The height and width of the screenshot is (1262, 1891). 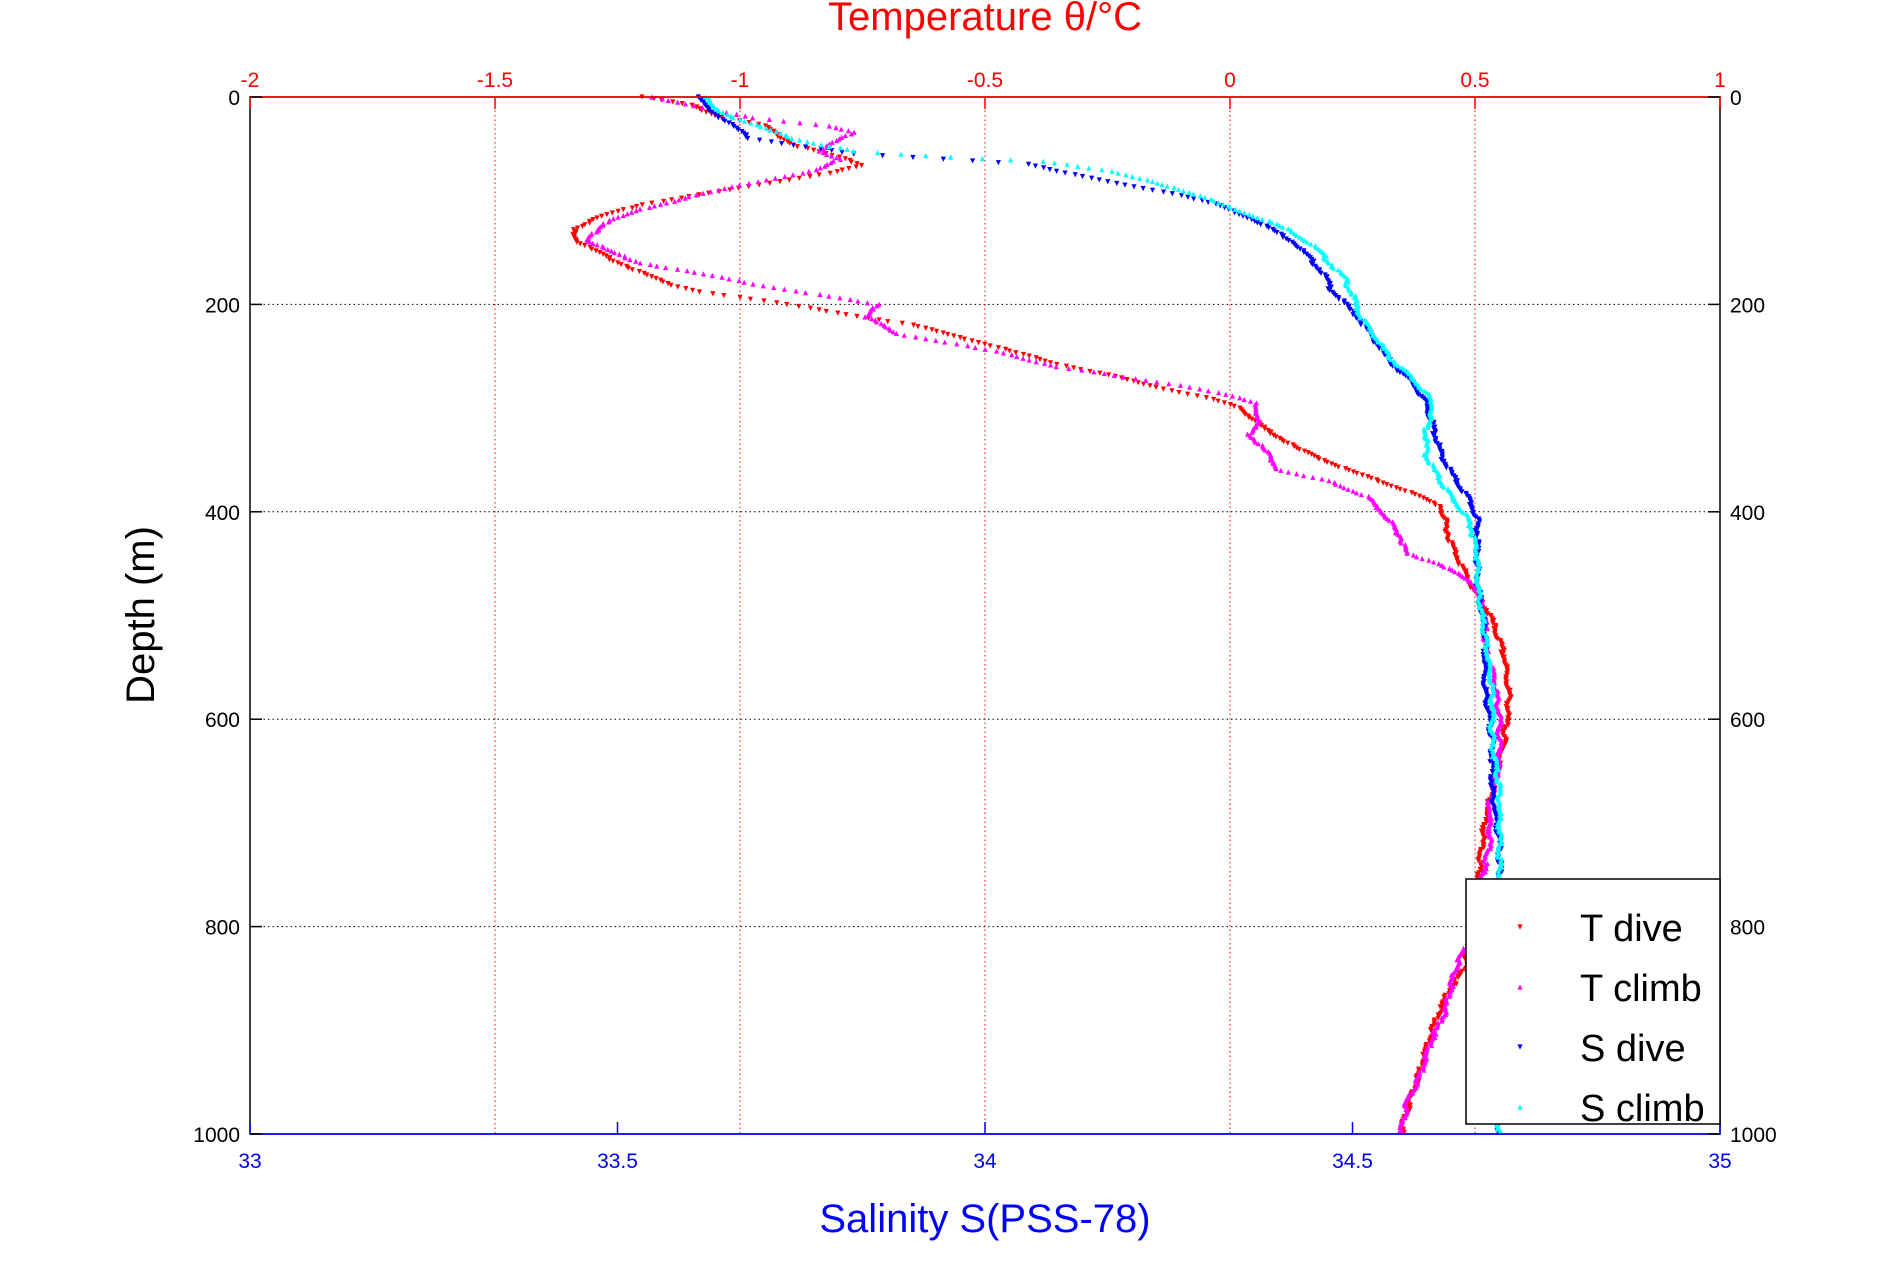 What do you see at coordinates (1753, 1135) in the screenshot?
I see `y-right-tick-label: 1000` at bounding box center [1753, 1135].